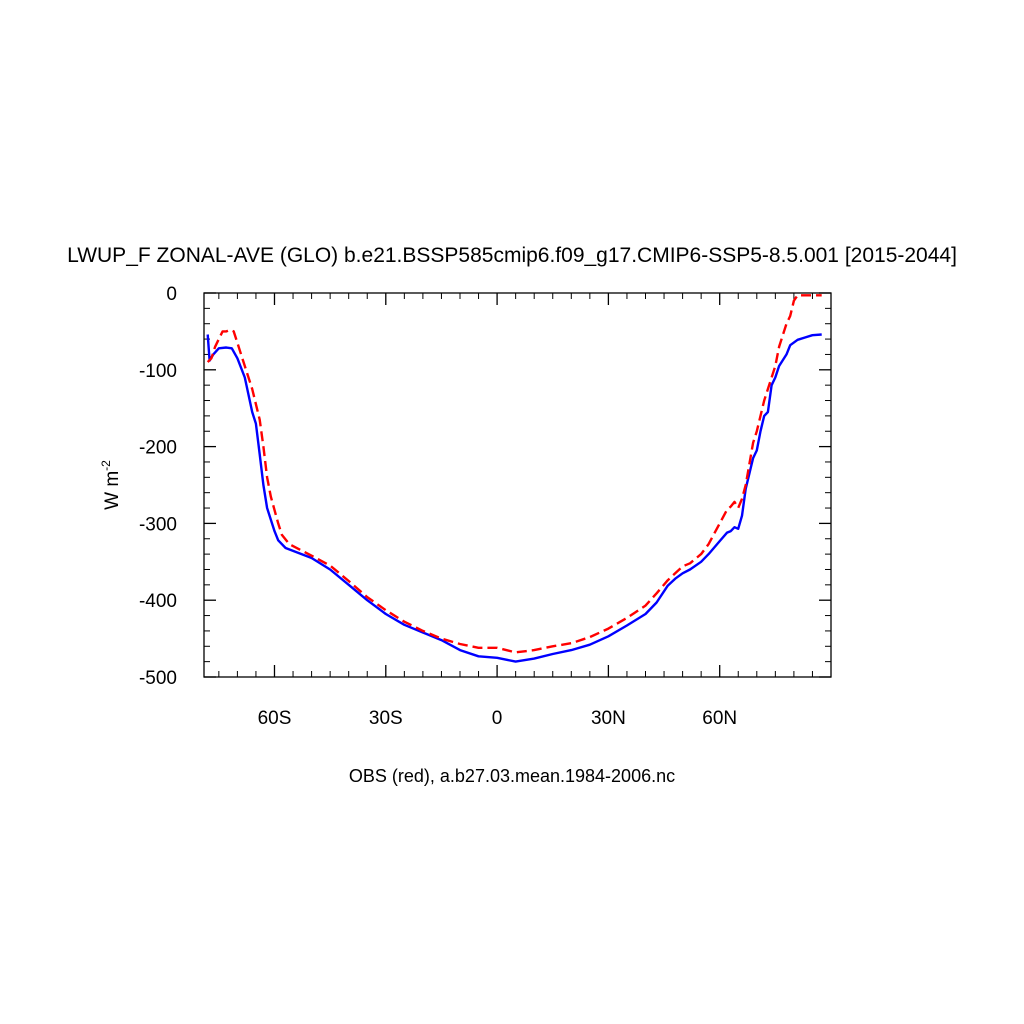 Image resolution: width=1024 pixels, height=1024 pixels. What do you see at coordinates (158, 371) in the screenshot?
I see `y-tick-label: -100` at bounding box center [158, 371].